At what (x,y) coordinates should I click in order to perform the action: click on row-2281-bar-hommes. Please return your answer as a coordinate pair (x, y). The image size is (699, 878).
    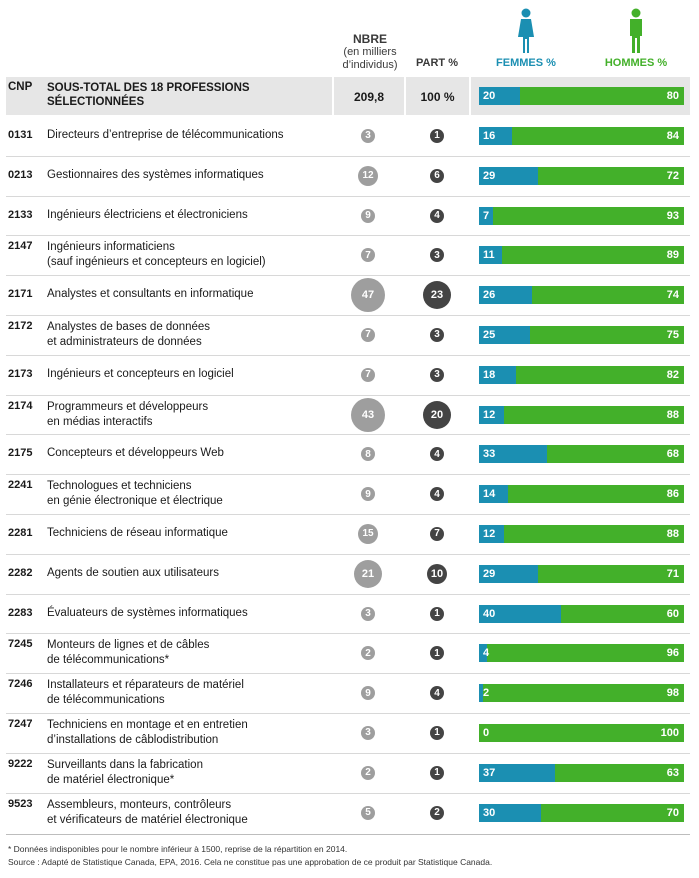
    Looking at the image, I should click on (593, 533).